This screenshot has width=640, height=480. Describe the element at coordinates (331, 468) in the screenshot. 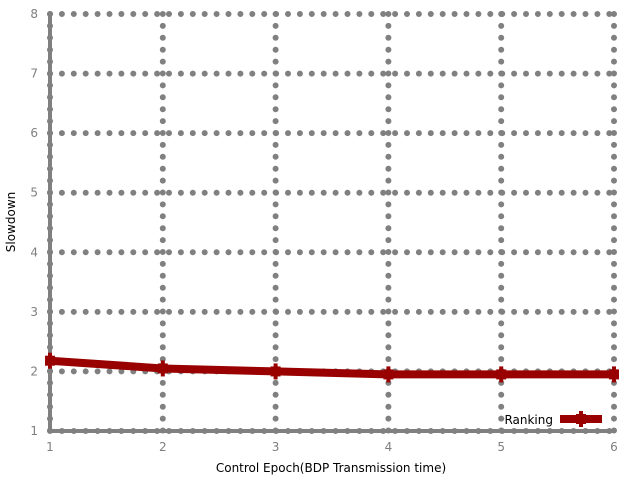

I see `x-axis-label: Control Epoch(BDP Transmission time)` at that location.